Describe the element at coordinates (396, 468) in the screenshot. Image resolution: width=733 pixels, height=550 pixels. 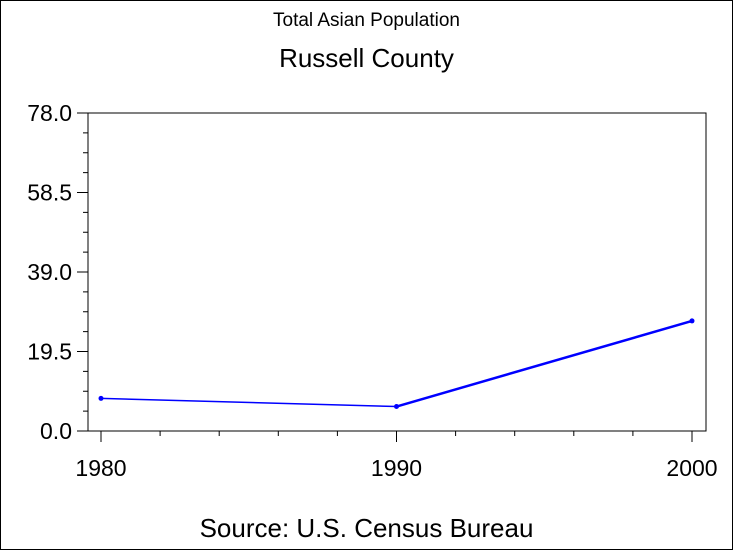
I see `x-tick-label: 1990` at that location.